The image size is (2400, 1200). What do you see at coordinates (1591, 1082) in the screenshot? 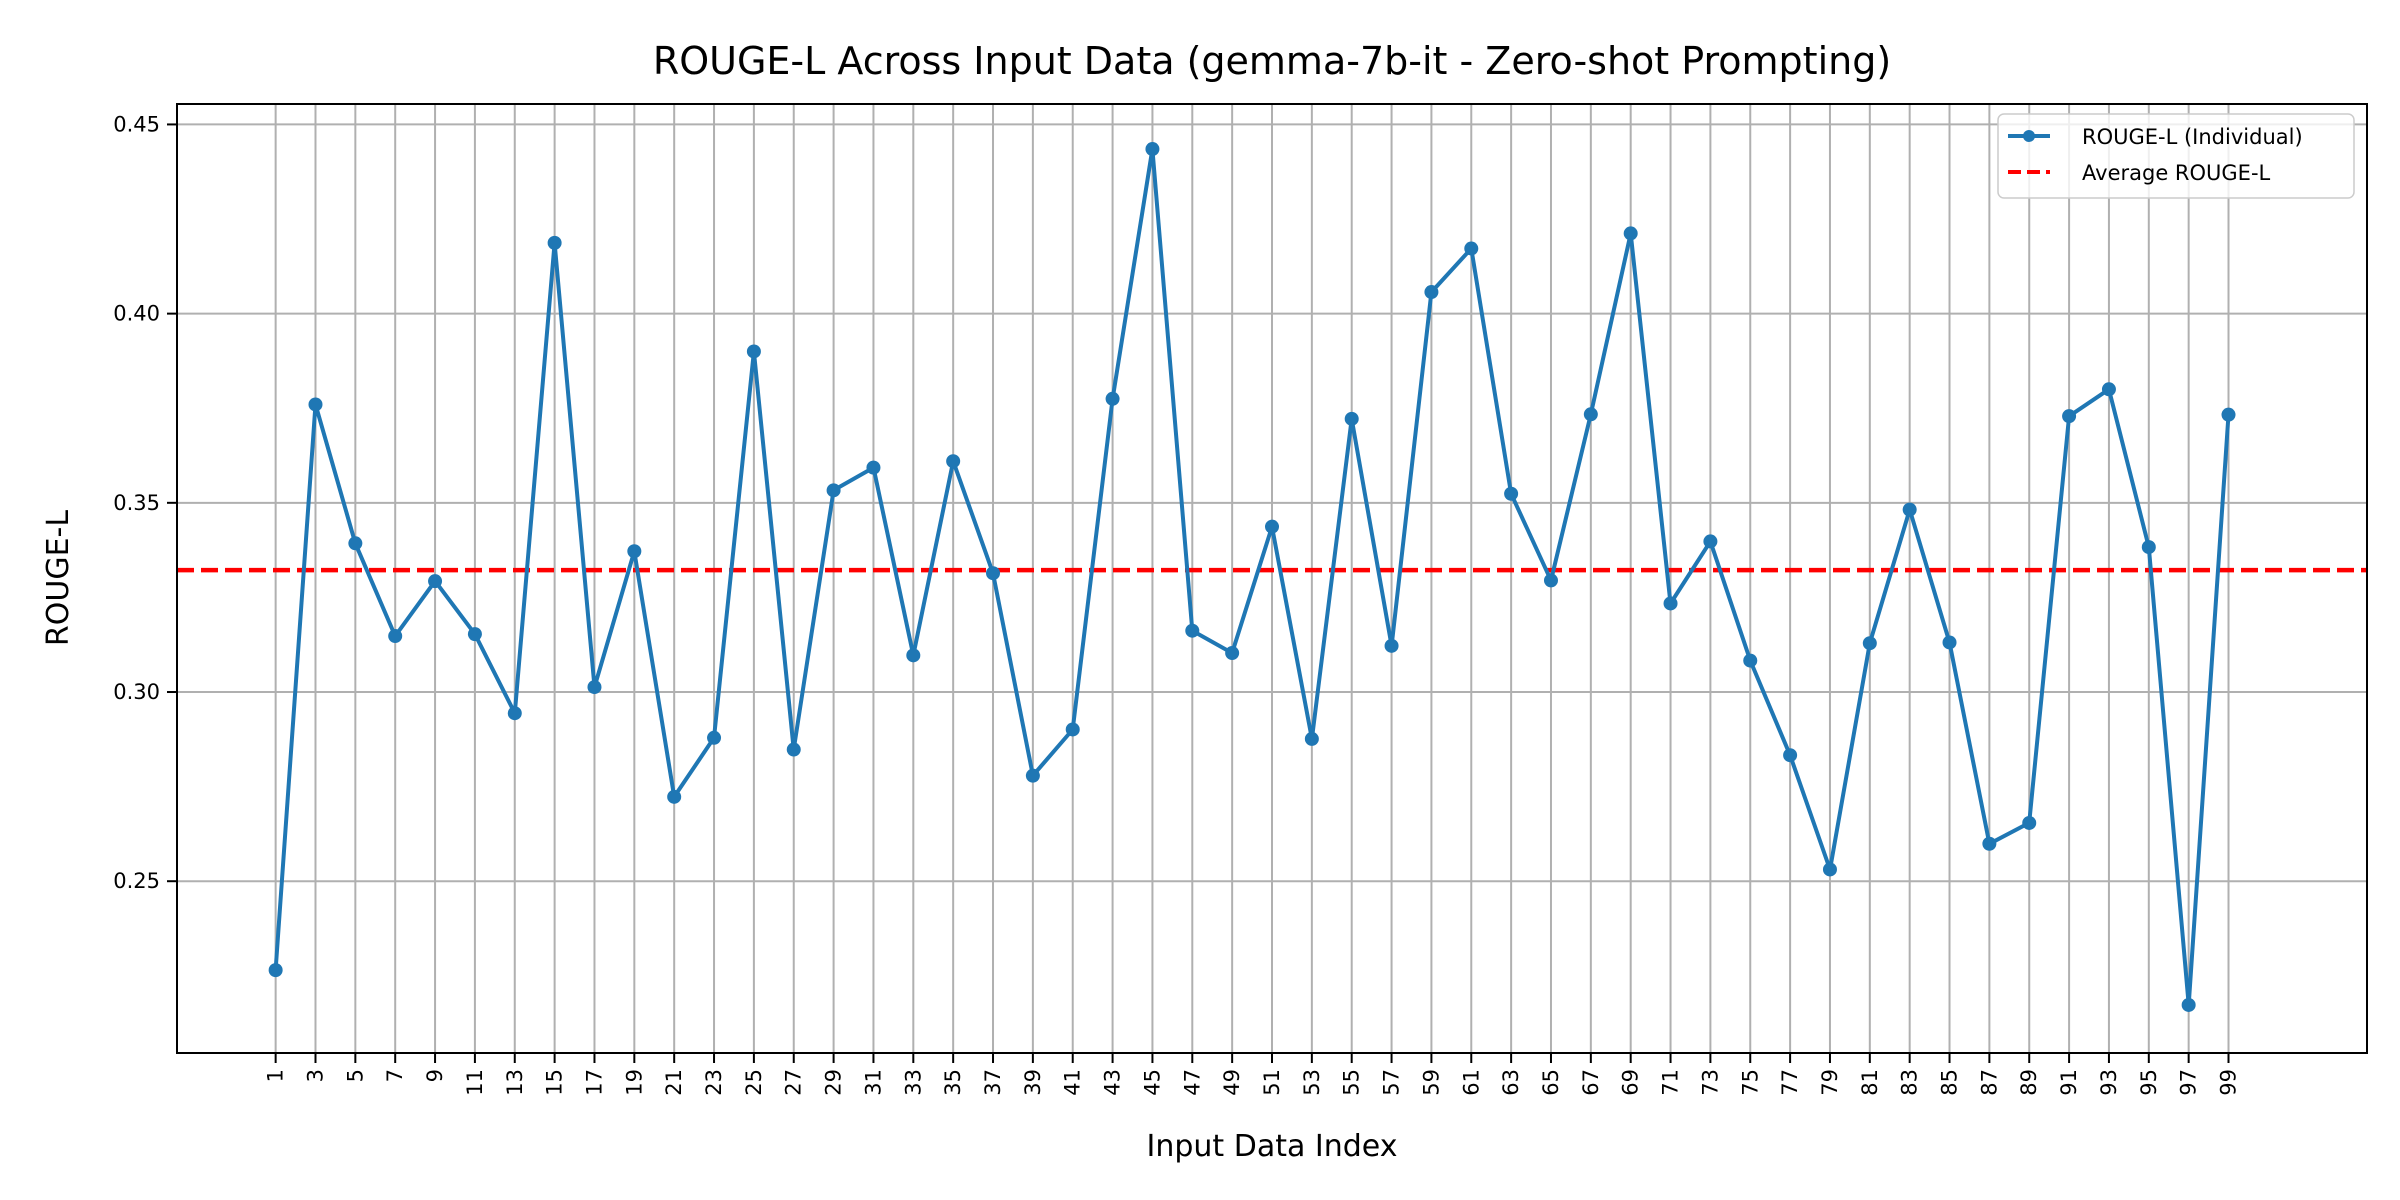
I see `x-tick-label: 67` at bounding box center [1591, 1082].